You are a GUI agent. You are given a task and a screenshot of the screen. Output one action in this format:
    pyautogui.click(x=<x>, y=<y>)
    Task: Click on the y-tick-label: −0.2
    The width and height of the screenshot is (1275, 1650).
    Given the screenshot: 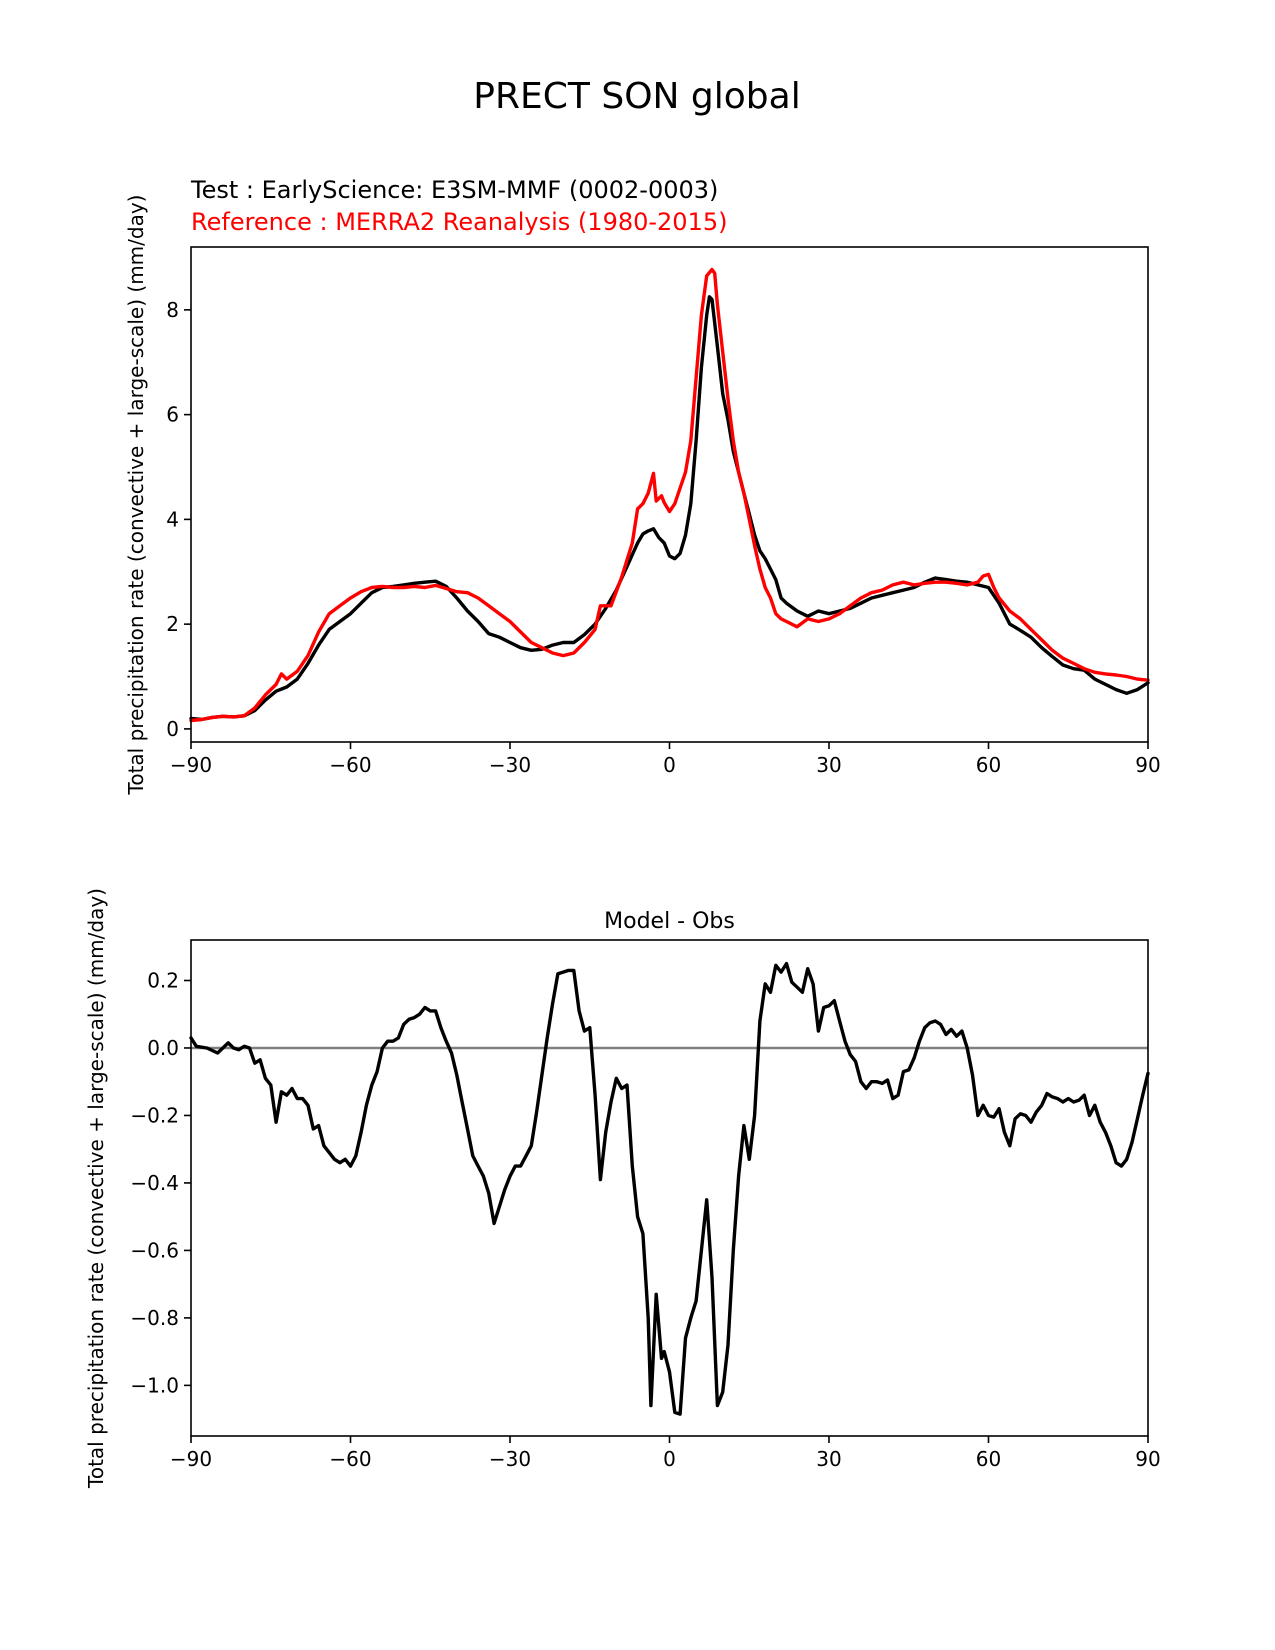 What is the action you would take?
    pyautogui.click(x=154, y=1115)
    